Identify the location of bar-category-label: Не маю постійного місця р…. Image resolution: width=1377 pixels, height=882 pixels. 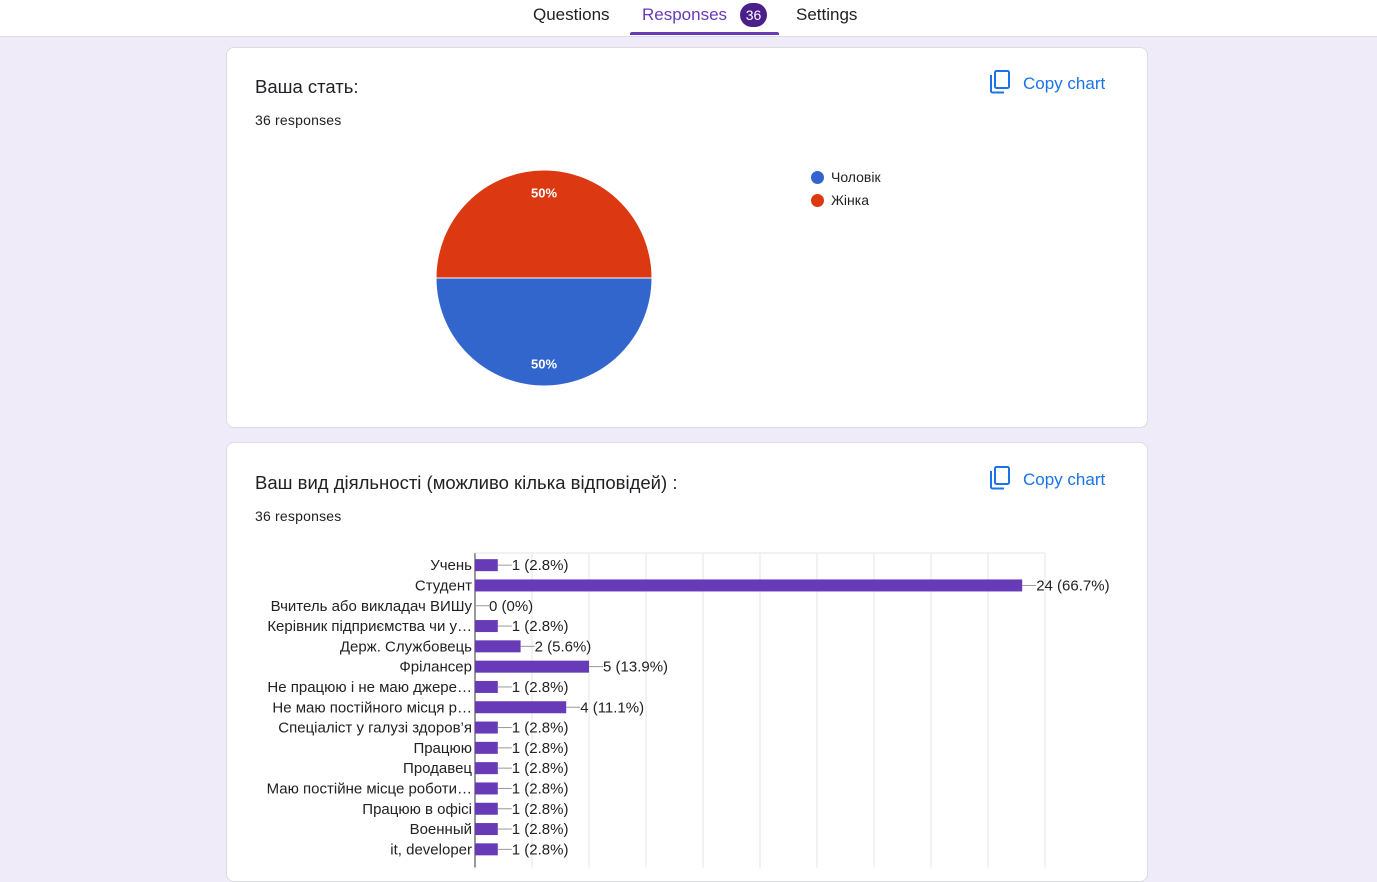
(372, 707).